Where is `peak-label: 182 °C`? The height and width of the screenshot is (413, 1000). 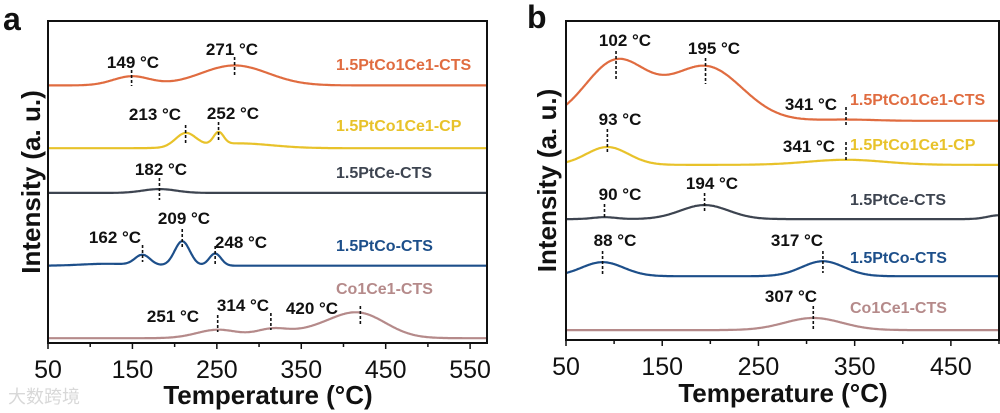
peak-label: 182 °C is located at coordinates (161, 169).